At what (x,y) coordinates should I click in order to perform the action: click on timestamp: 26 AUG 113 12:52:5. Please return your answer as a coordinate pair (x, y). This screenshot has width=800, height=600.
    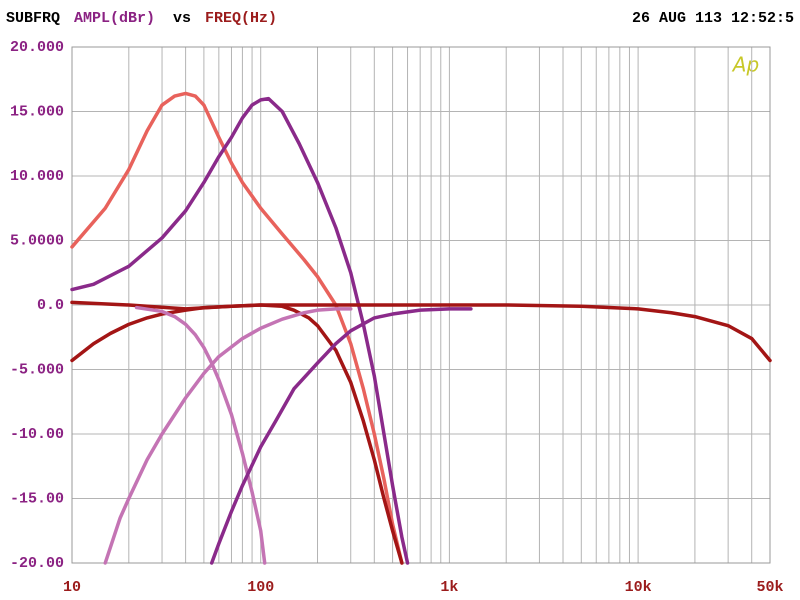
    Looking at the image, I should click on (713, 18).